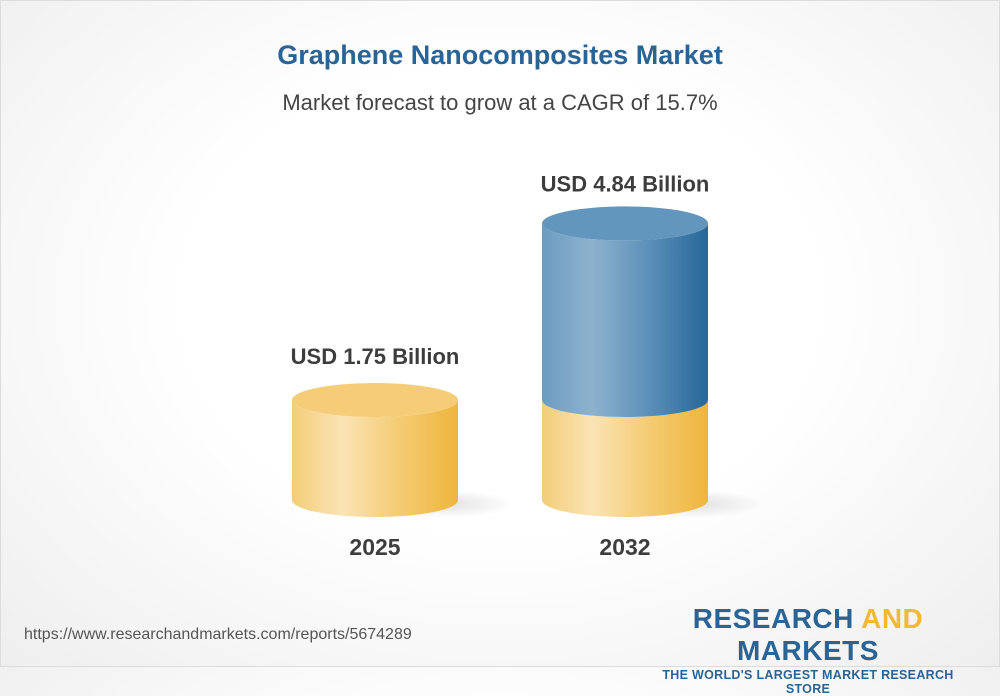 Image resolution: width=1000 pixels, height=696 pixels. I want to click on bar-base-2025, so click(375, 458).